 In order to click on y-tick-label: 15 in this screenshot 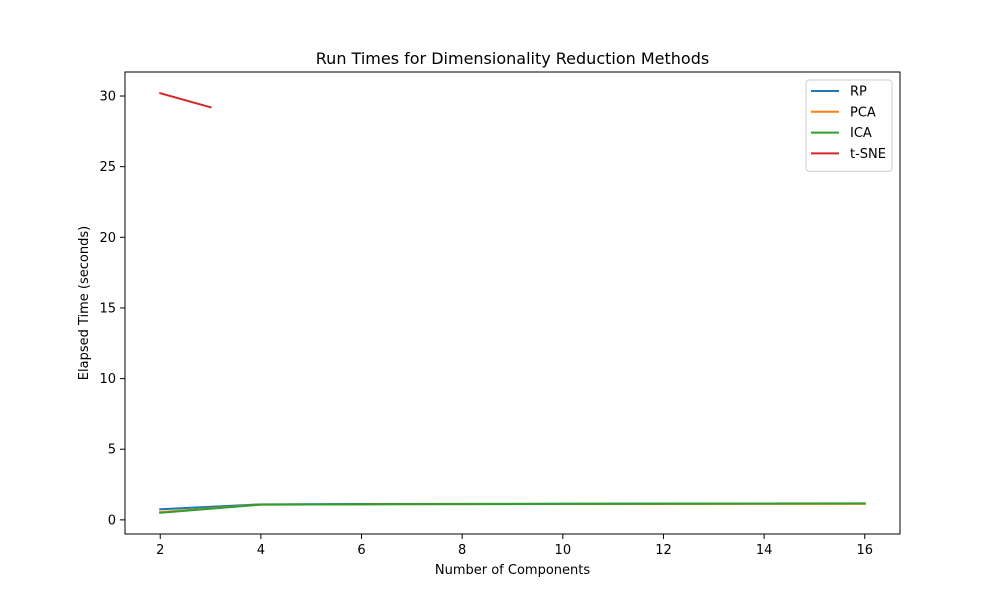, I will do `click(107, 308)`.